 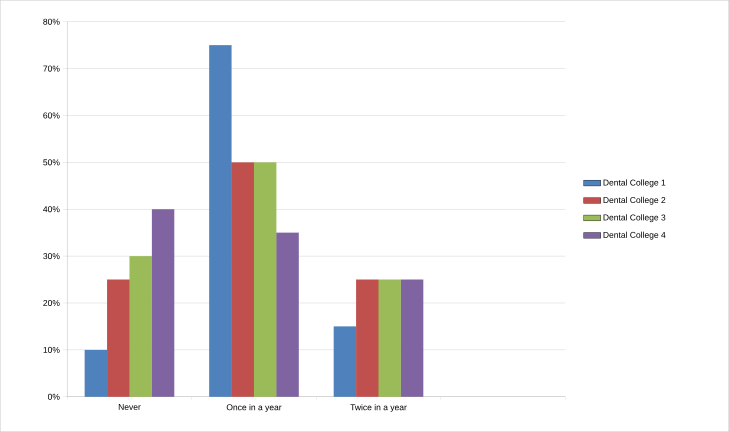 What do you see at coordinates (635, 183) in the screenshot?
I see `legend-label: Dental College 1` at bounding box center [635, 183].